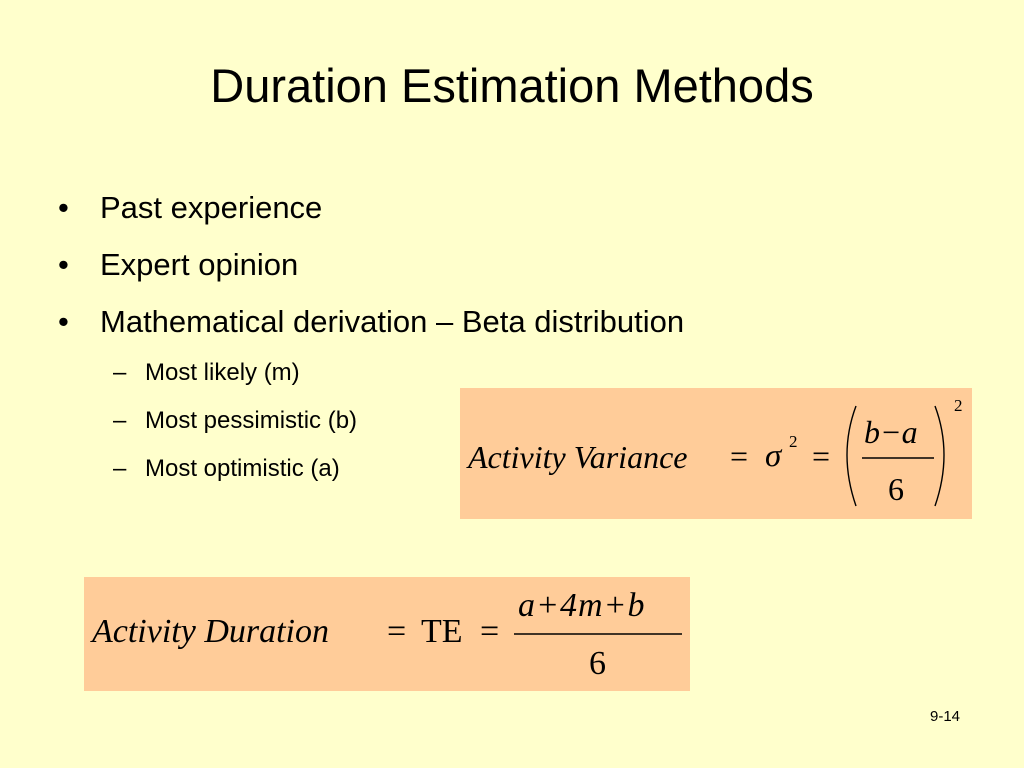  I want to click on duration-denominator: 6, so click(597, 663).